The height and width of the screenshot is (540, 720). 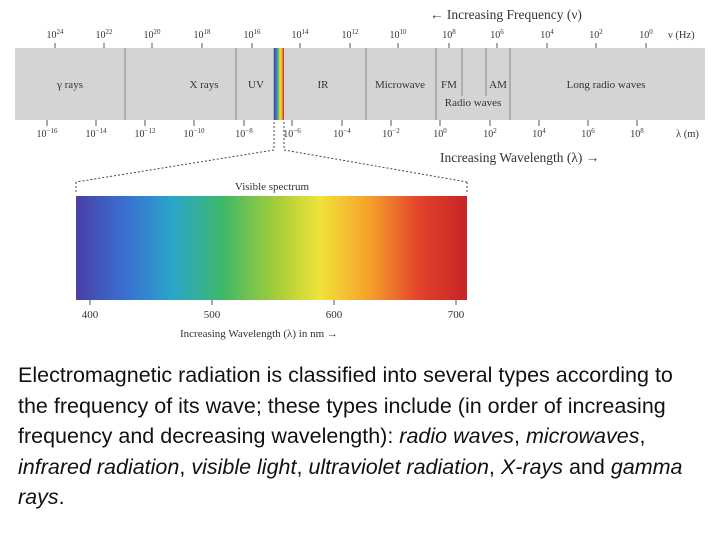 What do you see at coordinates (272, 187) in the screenshot?
I see `visible-spectrum-title: Visible spectrum` at bounding box center [272, 187].